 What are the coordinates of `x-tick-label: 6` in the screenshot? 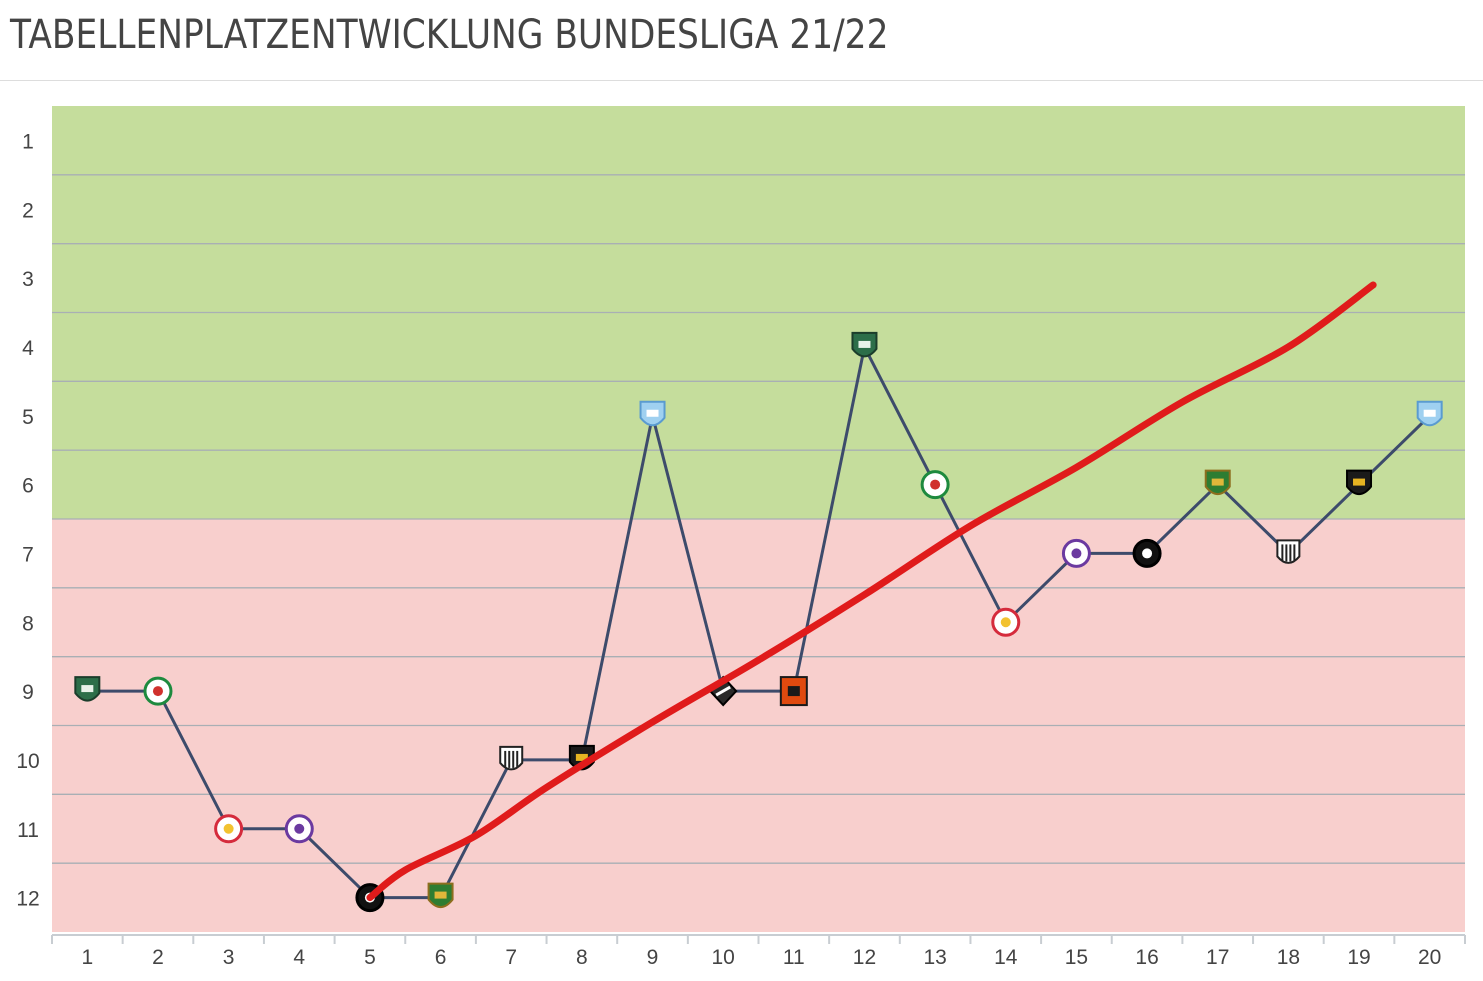 It's located at (441, 957).